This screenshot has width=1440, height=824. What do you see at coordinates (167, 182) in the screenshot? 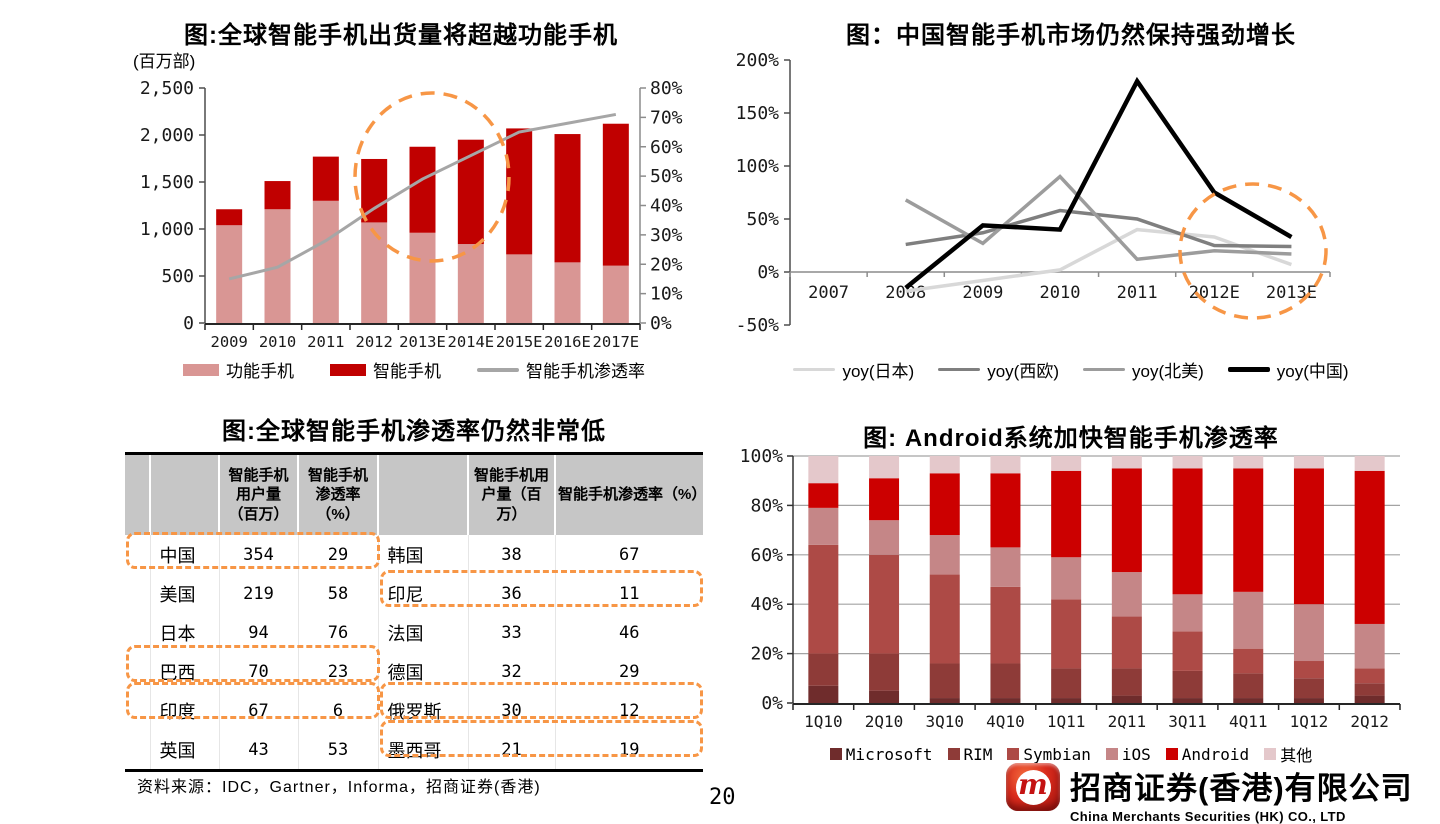
I see `left-axis-label: 1,500` at bounding box center [167, 182].